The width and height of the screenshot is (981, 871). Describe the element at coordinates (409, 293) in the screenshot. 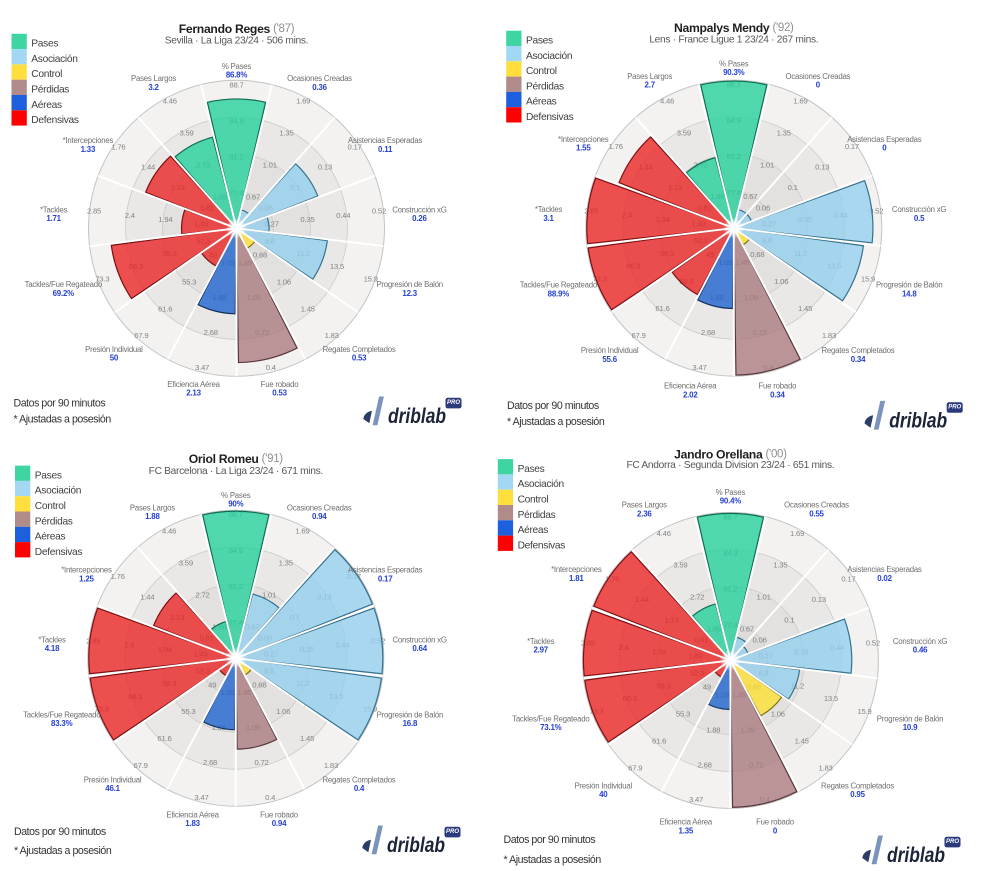

I see `svg-text: 12.3` at that location.